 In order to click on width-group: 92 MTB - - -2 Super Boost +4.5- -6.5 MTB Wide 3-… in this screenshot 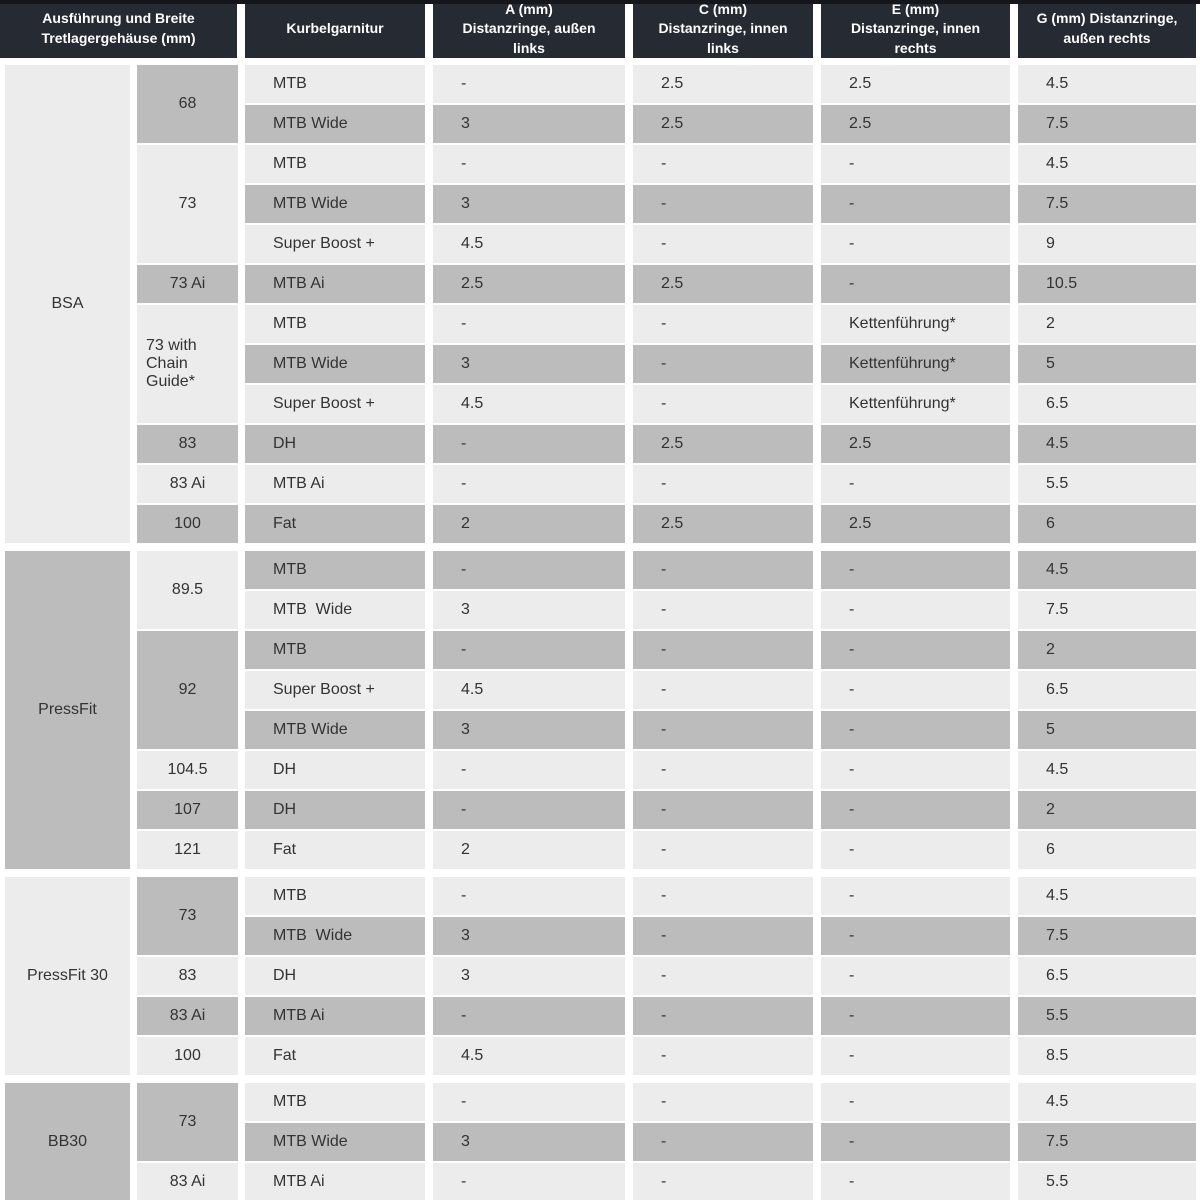, I will do `click(666, 690)`.